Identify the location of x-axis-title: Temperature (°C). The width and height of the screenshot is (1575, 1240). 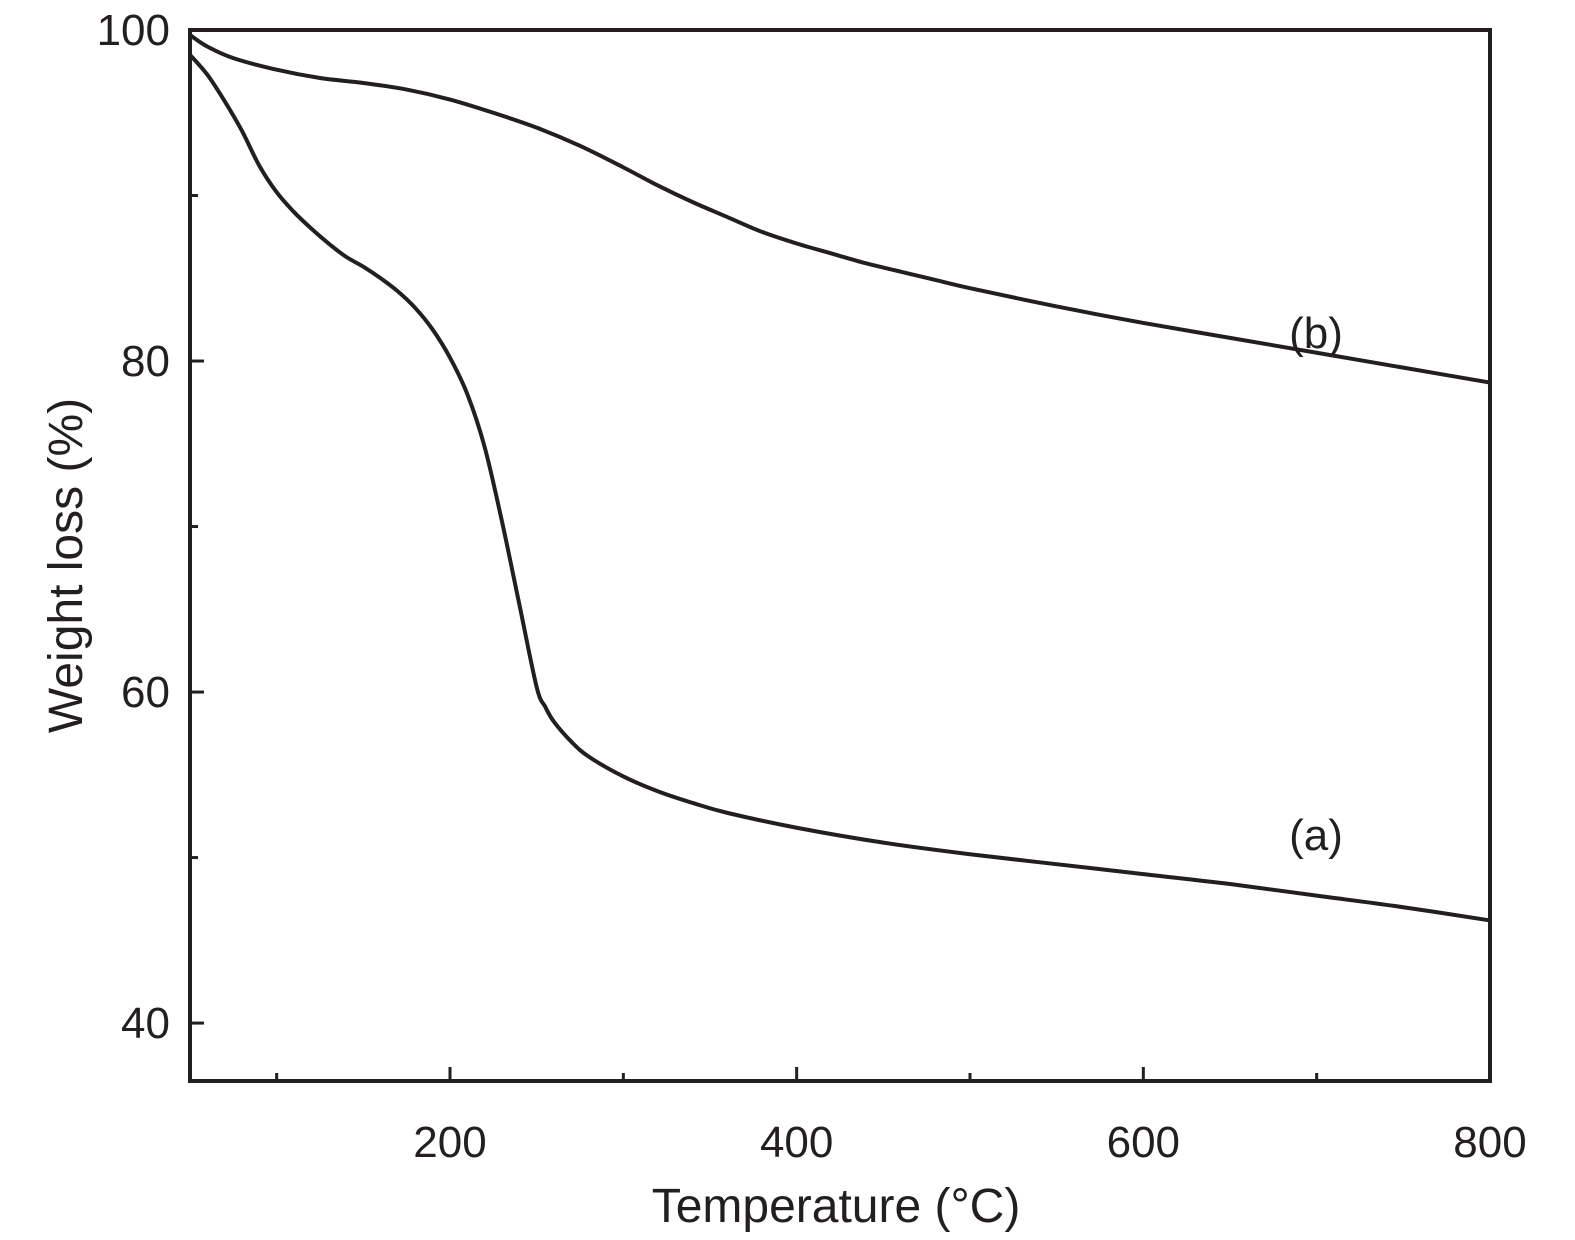
(836, 1206).